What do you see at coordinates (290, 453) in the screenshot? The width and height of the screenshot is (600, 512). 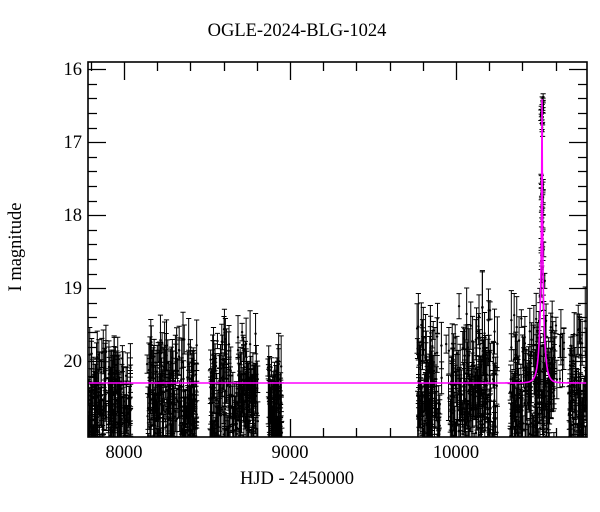 I see `x-tick-label-9000: 9000` at bounding box center [290, 453].